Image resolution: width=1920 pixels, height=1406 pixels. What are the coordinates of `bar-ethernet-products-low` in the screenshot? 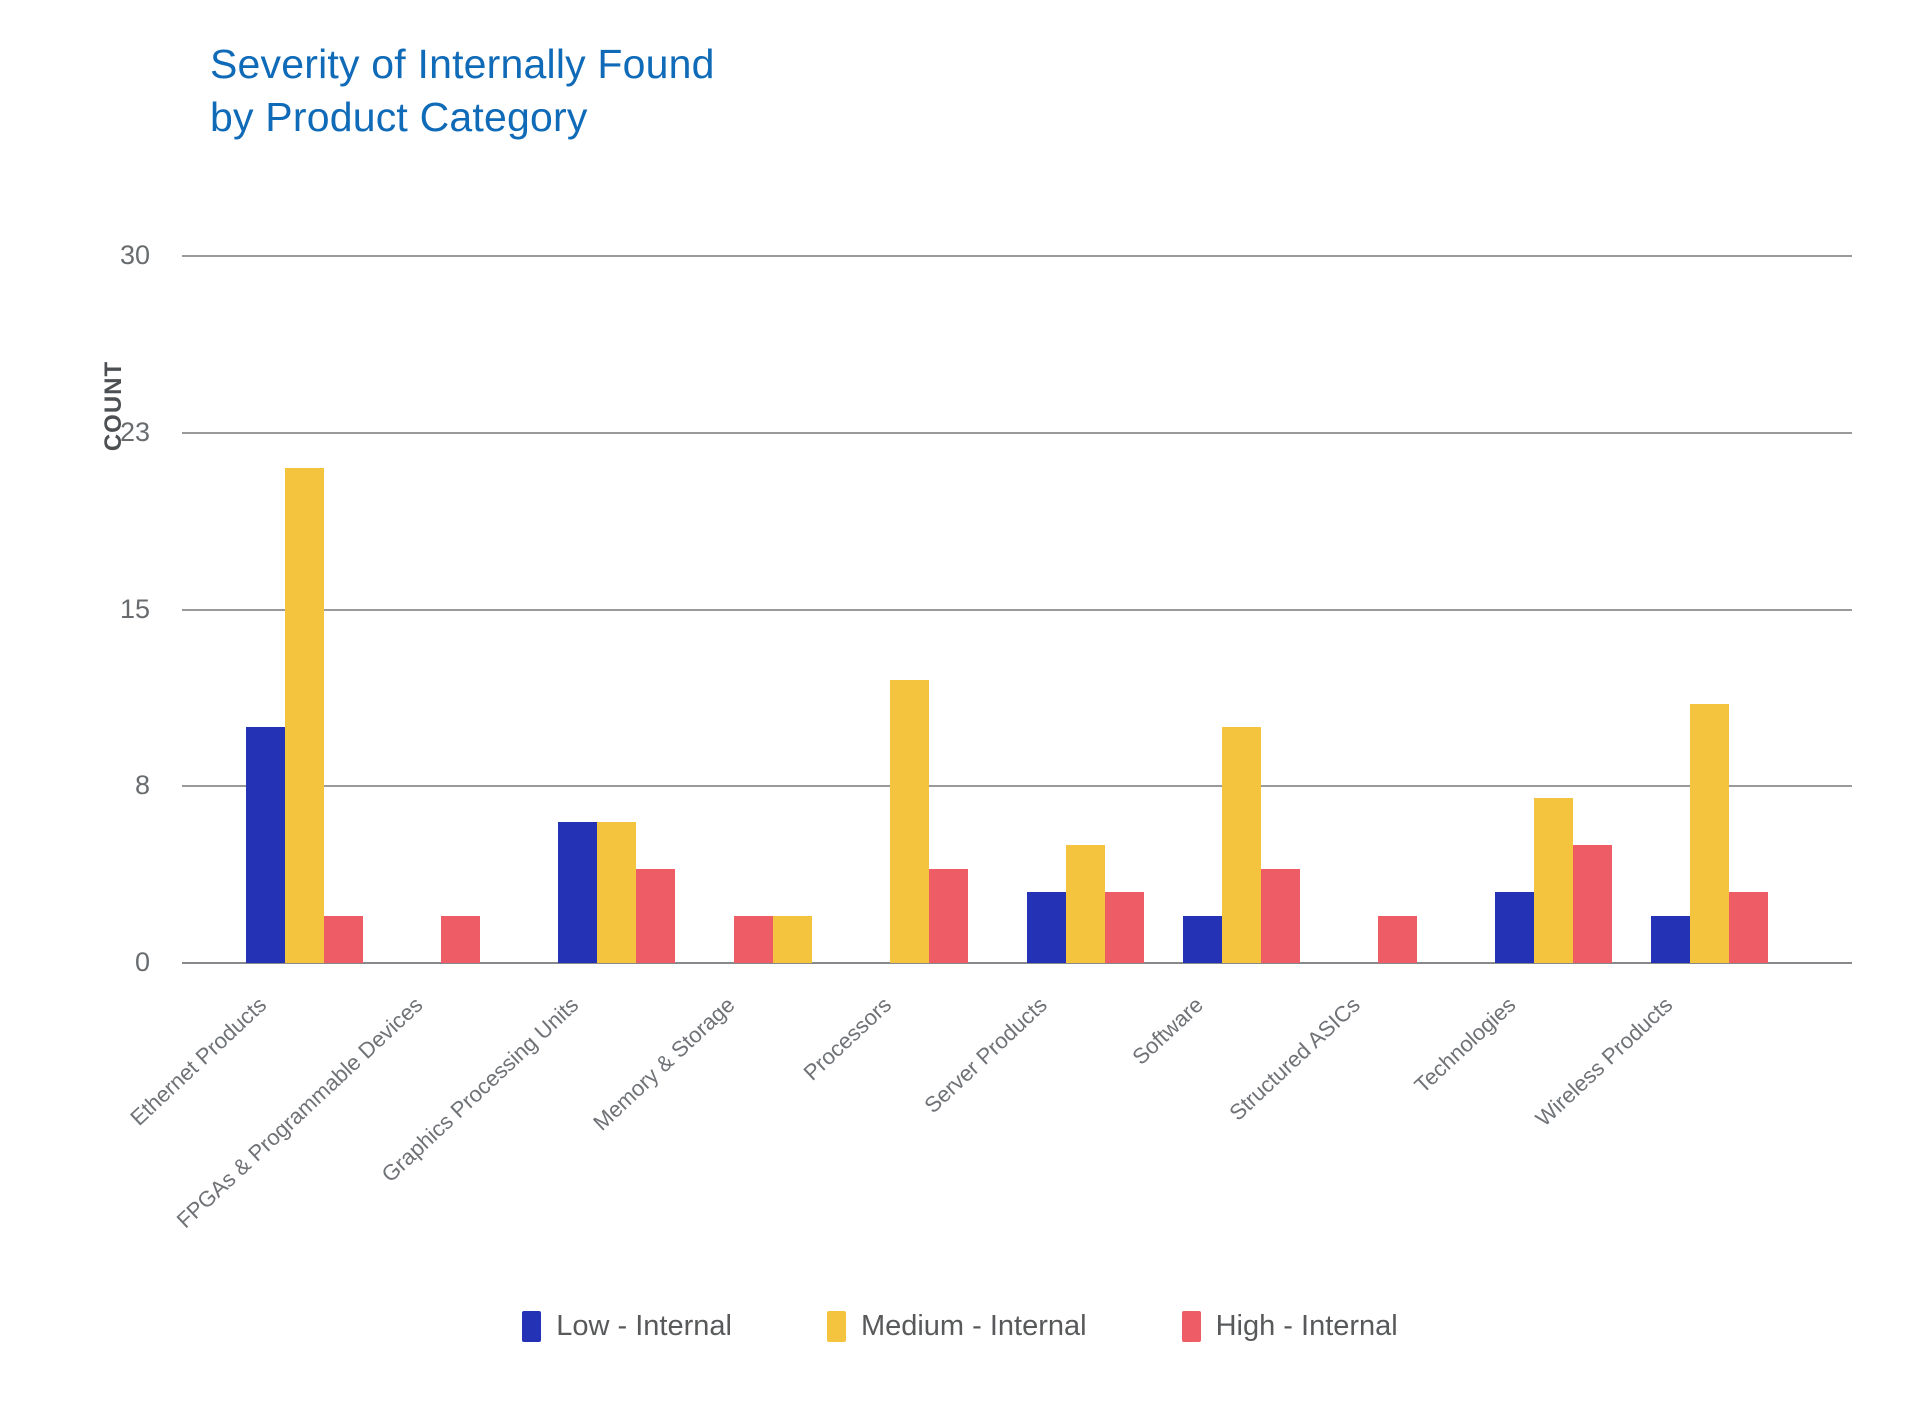 It's located at (265, 845).